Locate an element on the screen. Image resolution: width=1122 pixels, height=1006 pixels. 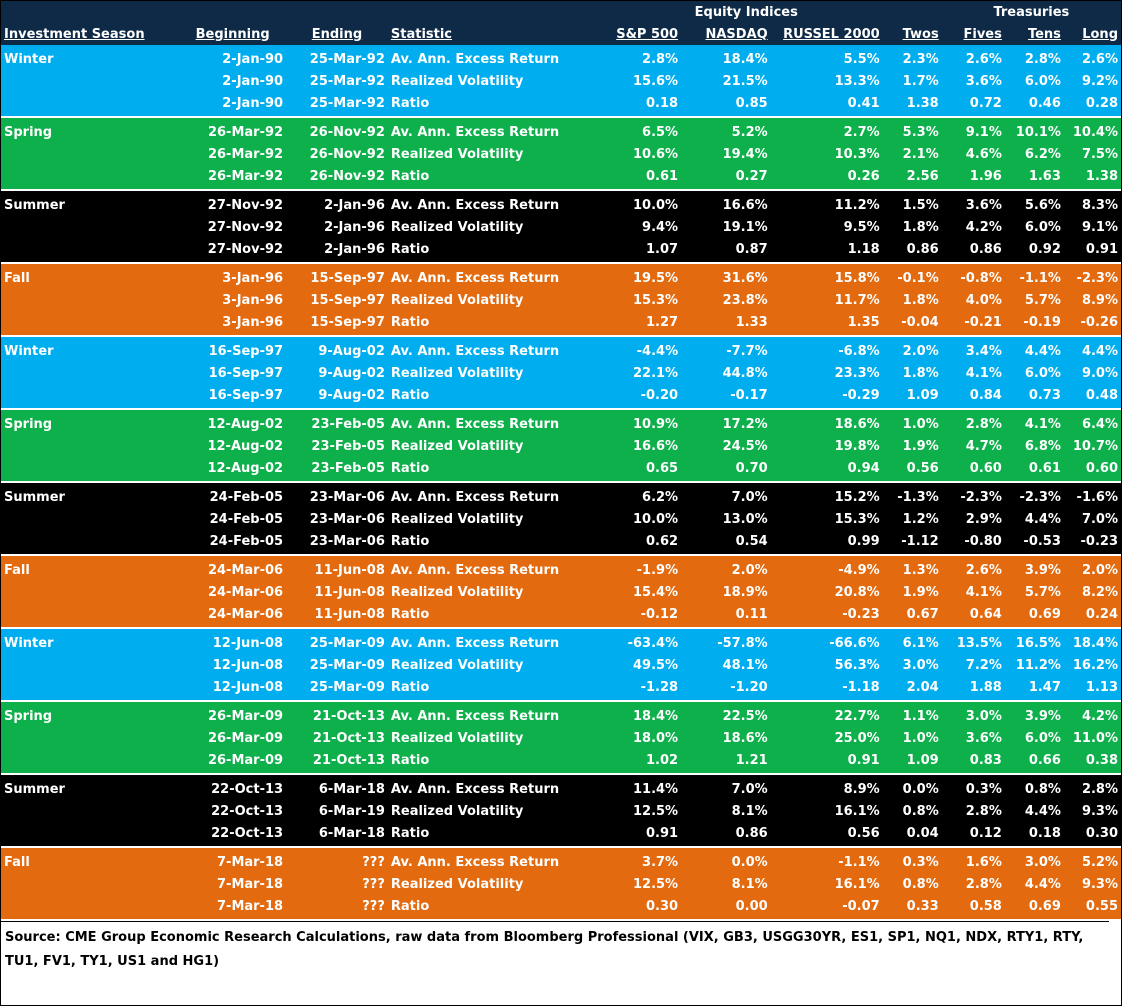
long-cell: 18.4% is located at coordinates (1092, 641).